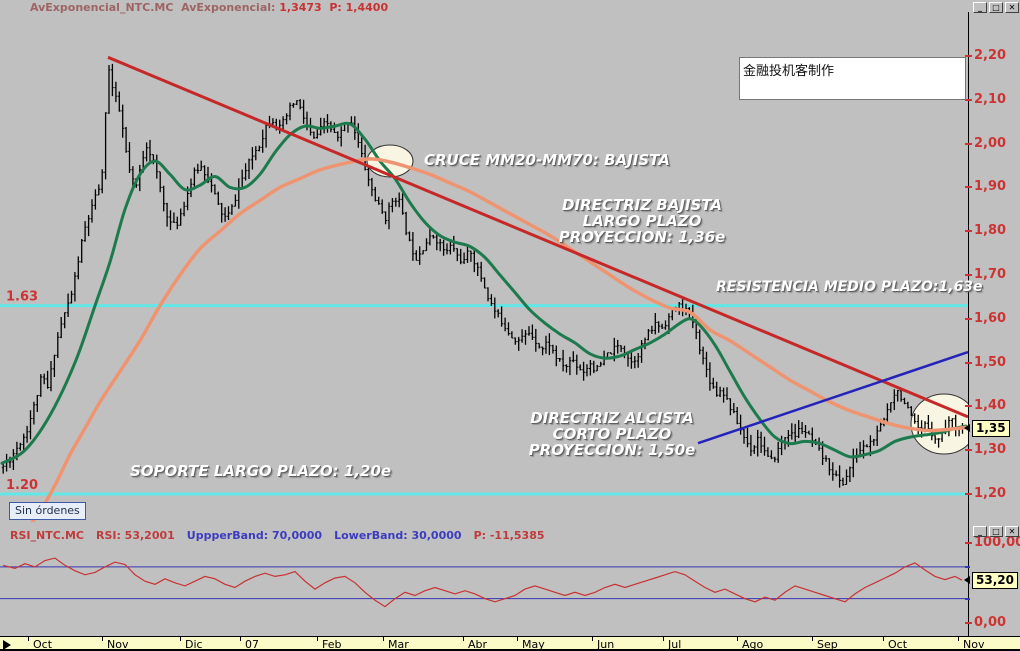 The width and height of the screenshot is (1020, 651). Describe the element at coordinates (974, 644) in the screenshot. I see `month-label-14: Nov` at that location.